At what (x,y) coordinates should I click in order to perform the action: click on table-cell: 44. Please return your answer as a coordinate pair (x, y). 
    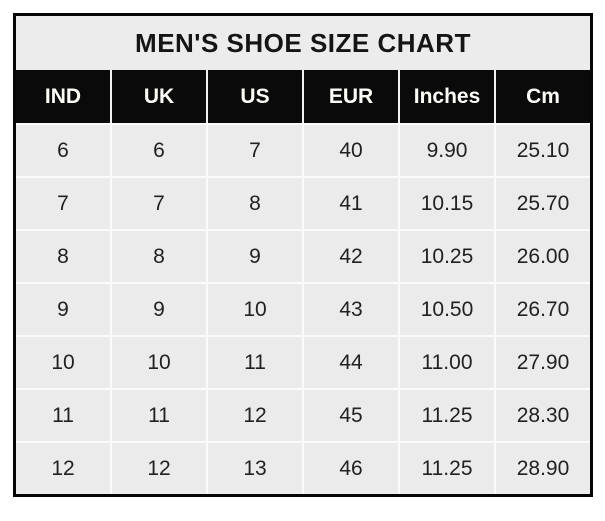
    Looking at the image, I should click on (351, 362).